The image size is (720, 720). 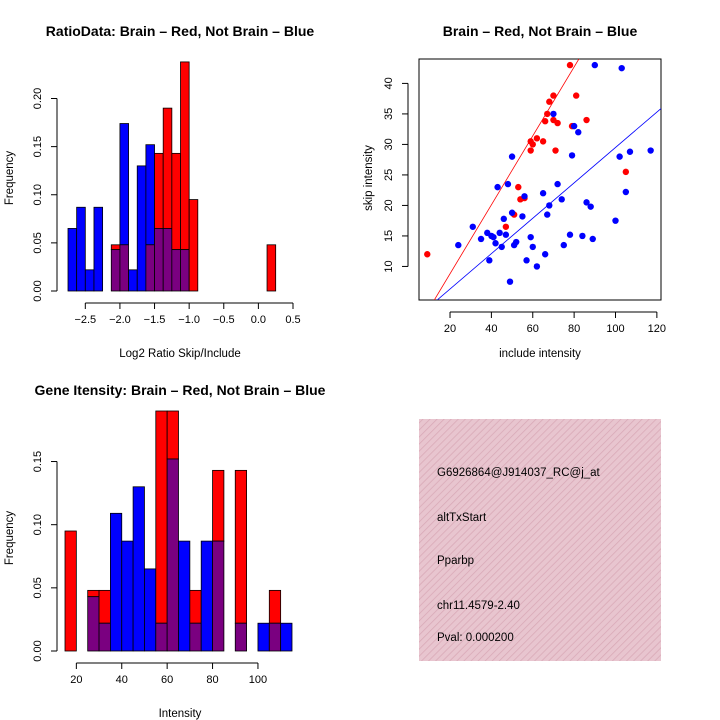 I want to click on intensity-scatter-x-tick-label: 80, so click(x=574, y=329).